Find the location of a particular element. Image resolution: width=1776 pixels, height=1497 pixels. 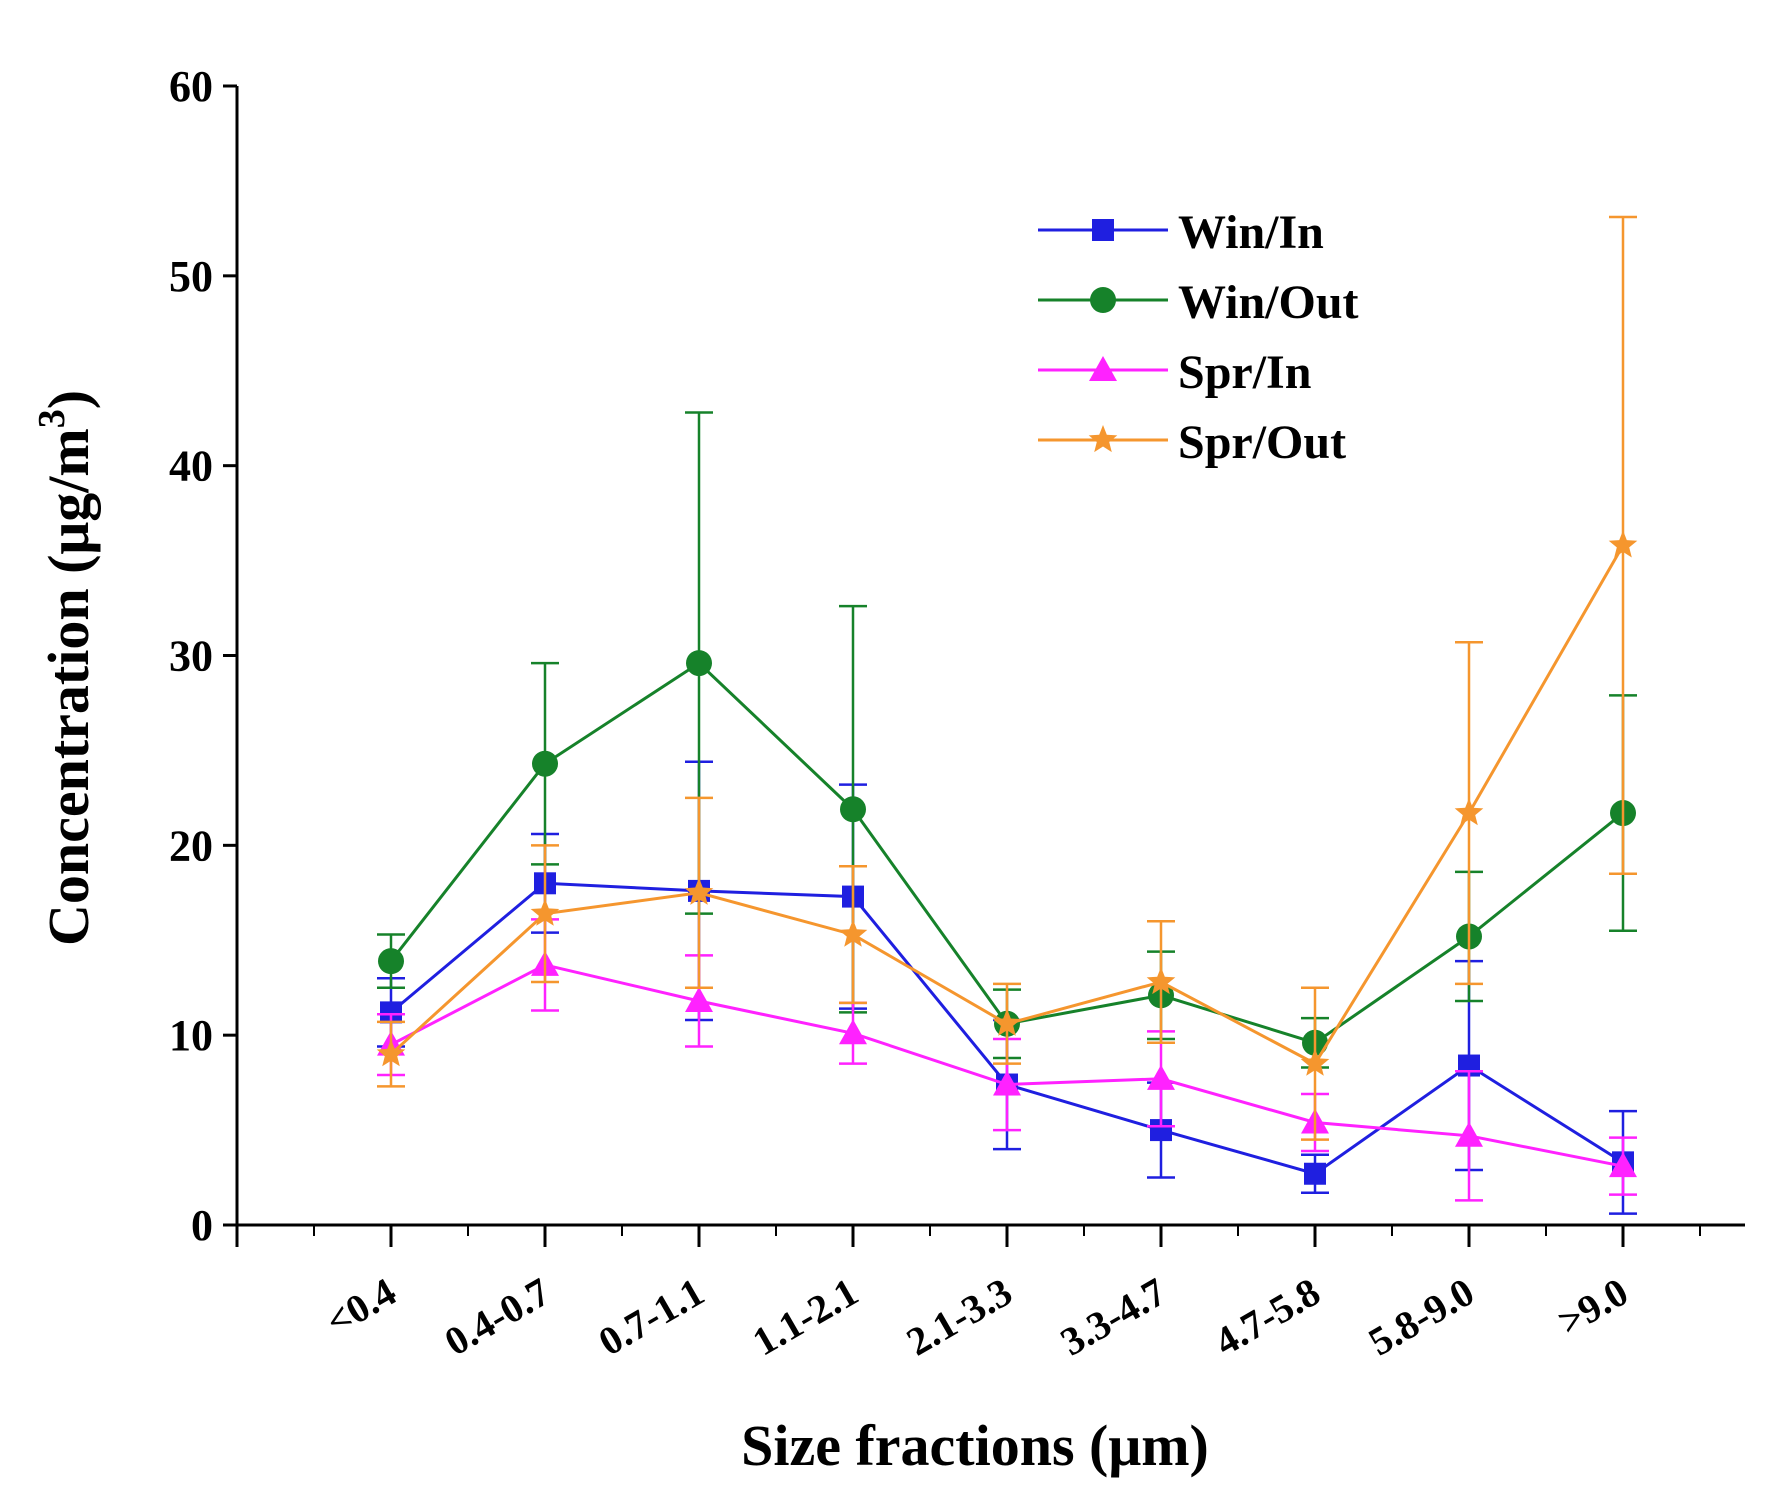

y-tick-label: 30 is located at coordinates (191, 656).